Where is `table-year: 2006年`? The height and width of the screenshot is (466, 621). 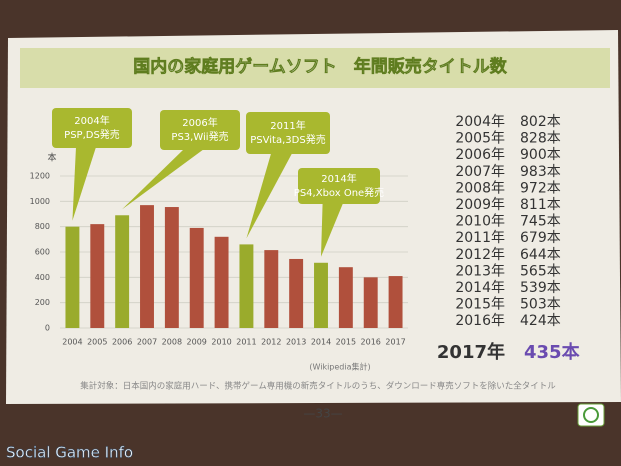 table-year: 2006年 is located at coordinates (480, 155).